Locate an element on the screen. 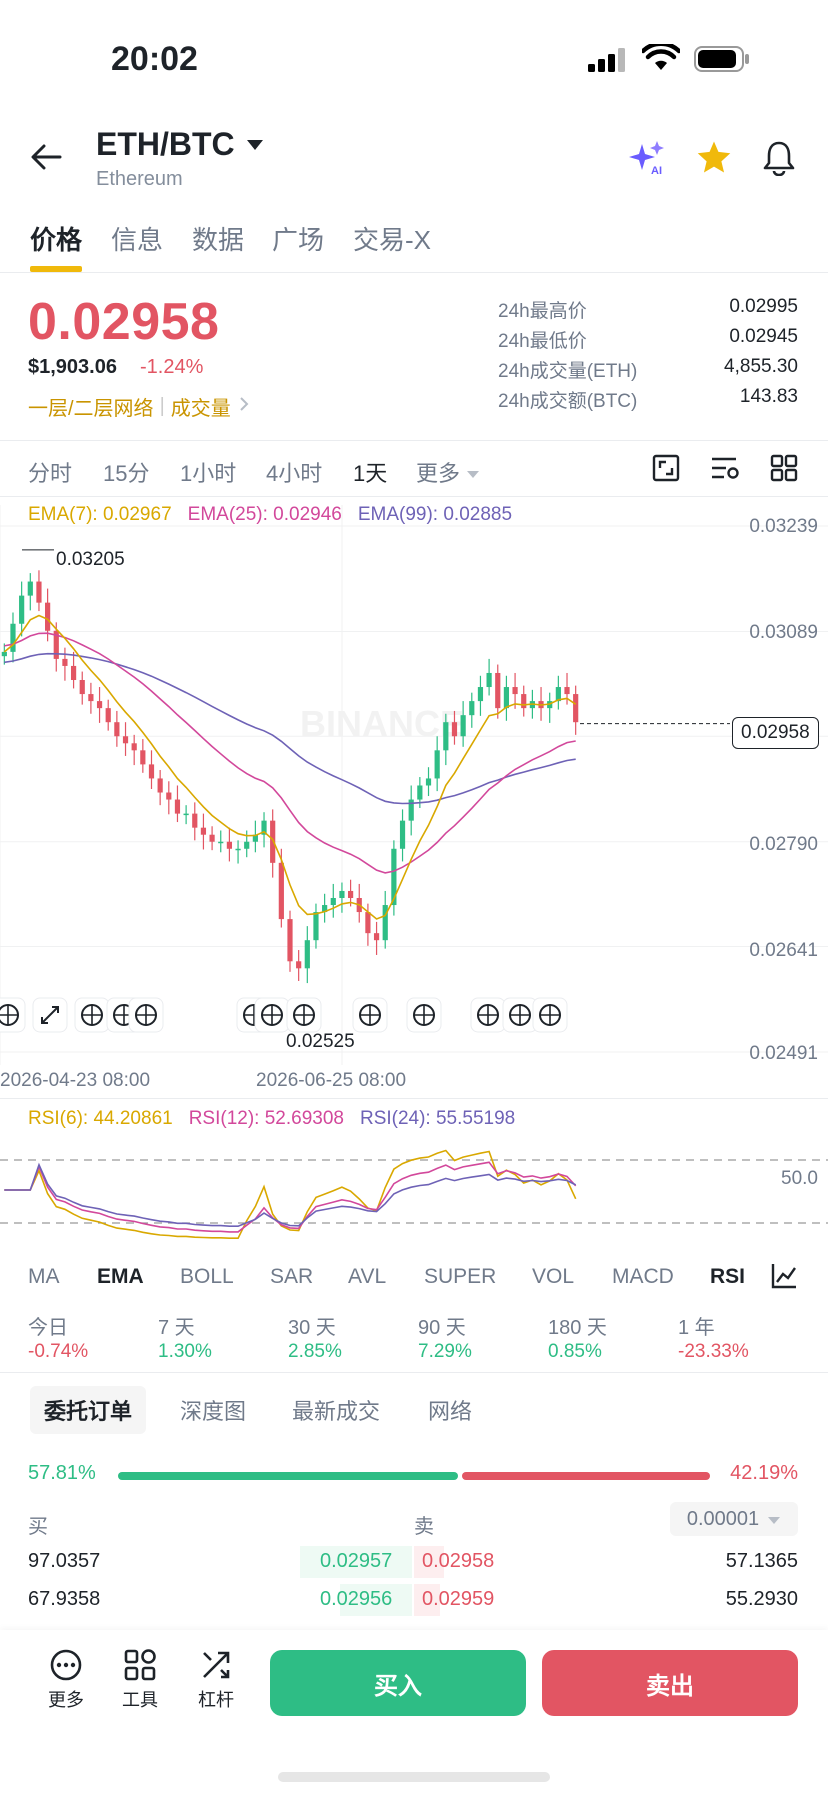 This screenshot has height=1800, width=828. tab-data: 数据 is located at coordinates (218, 240).